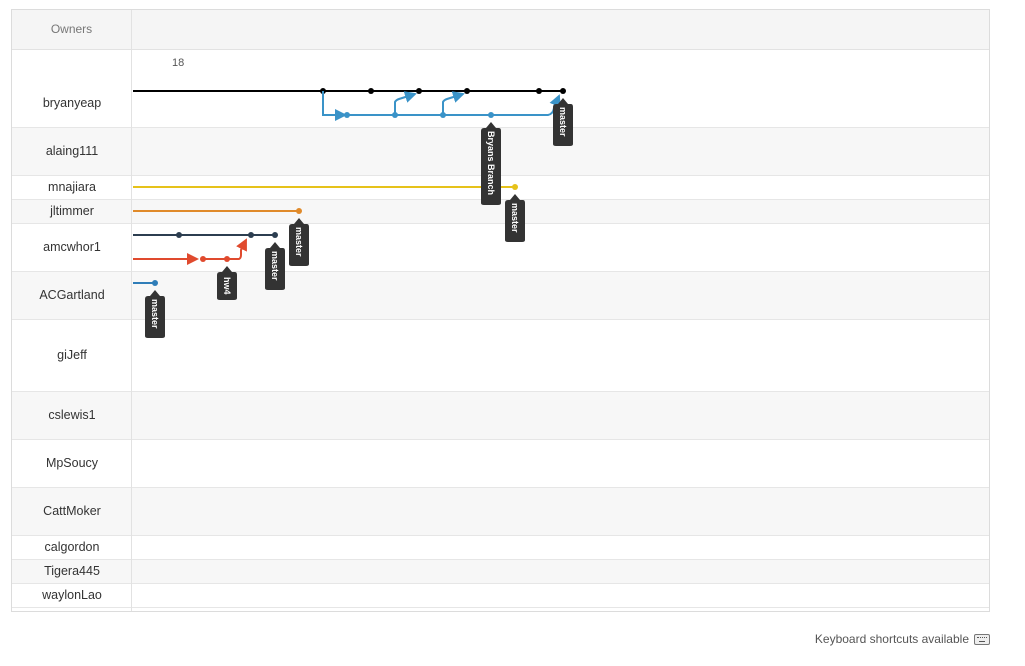 The height and width of the screenshot is (666, 1025). I want to click on owner-name: bryanyeap, so click(72, 103).